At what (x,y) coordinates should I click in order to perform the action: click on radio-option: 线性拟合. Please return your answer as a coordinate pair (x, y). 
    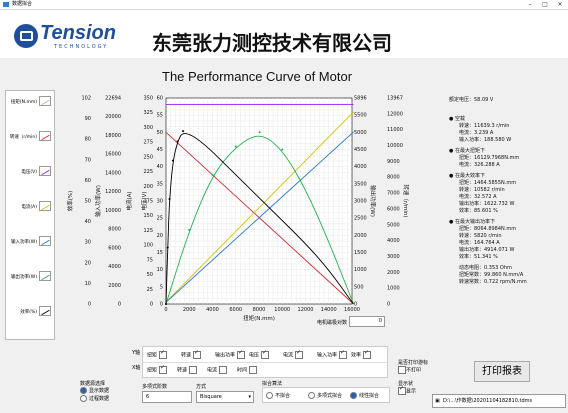
    Looking at the image, I should click on (364, 395).